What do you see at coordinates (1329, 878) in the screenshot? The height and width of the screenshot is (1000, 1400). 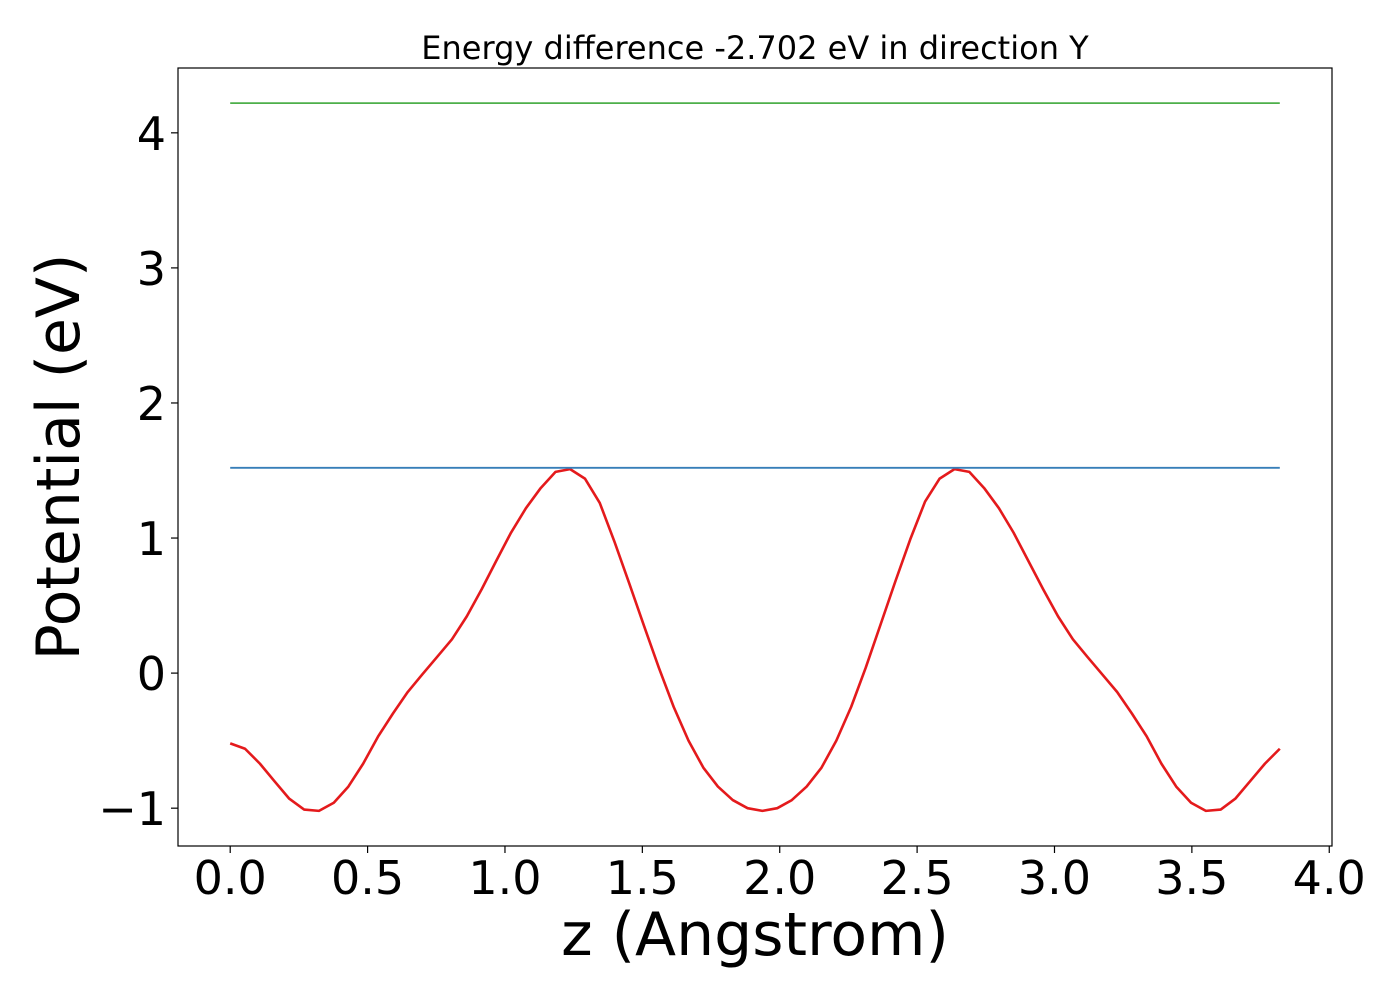 I see `x-tick-label: 4.0` at bounding box center [1329, 878].